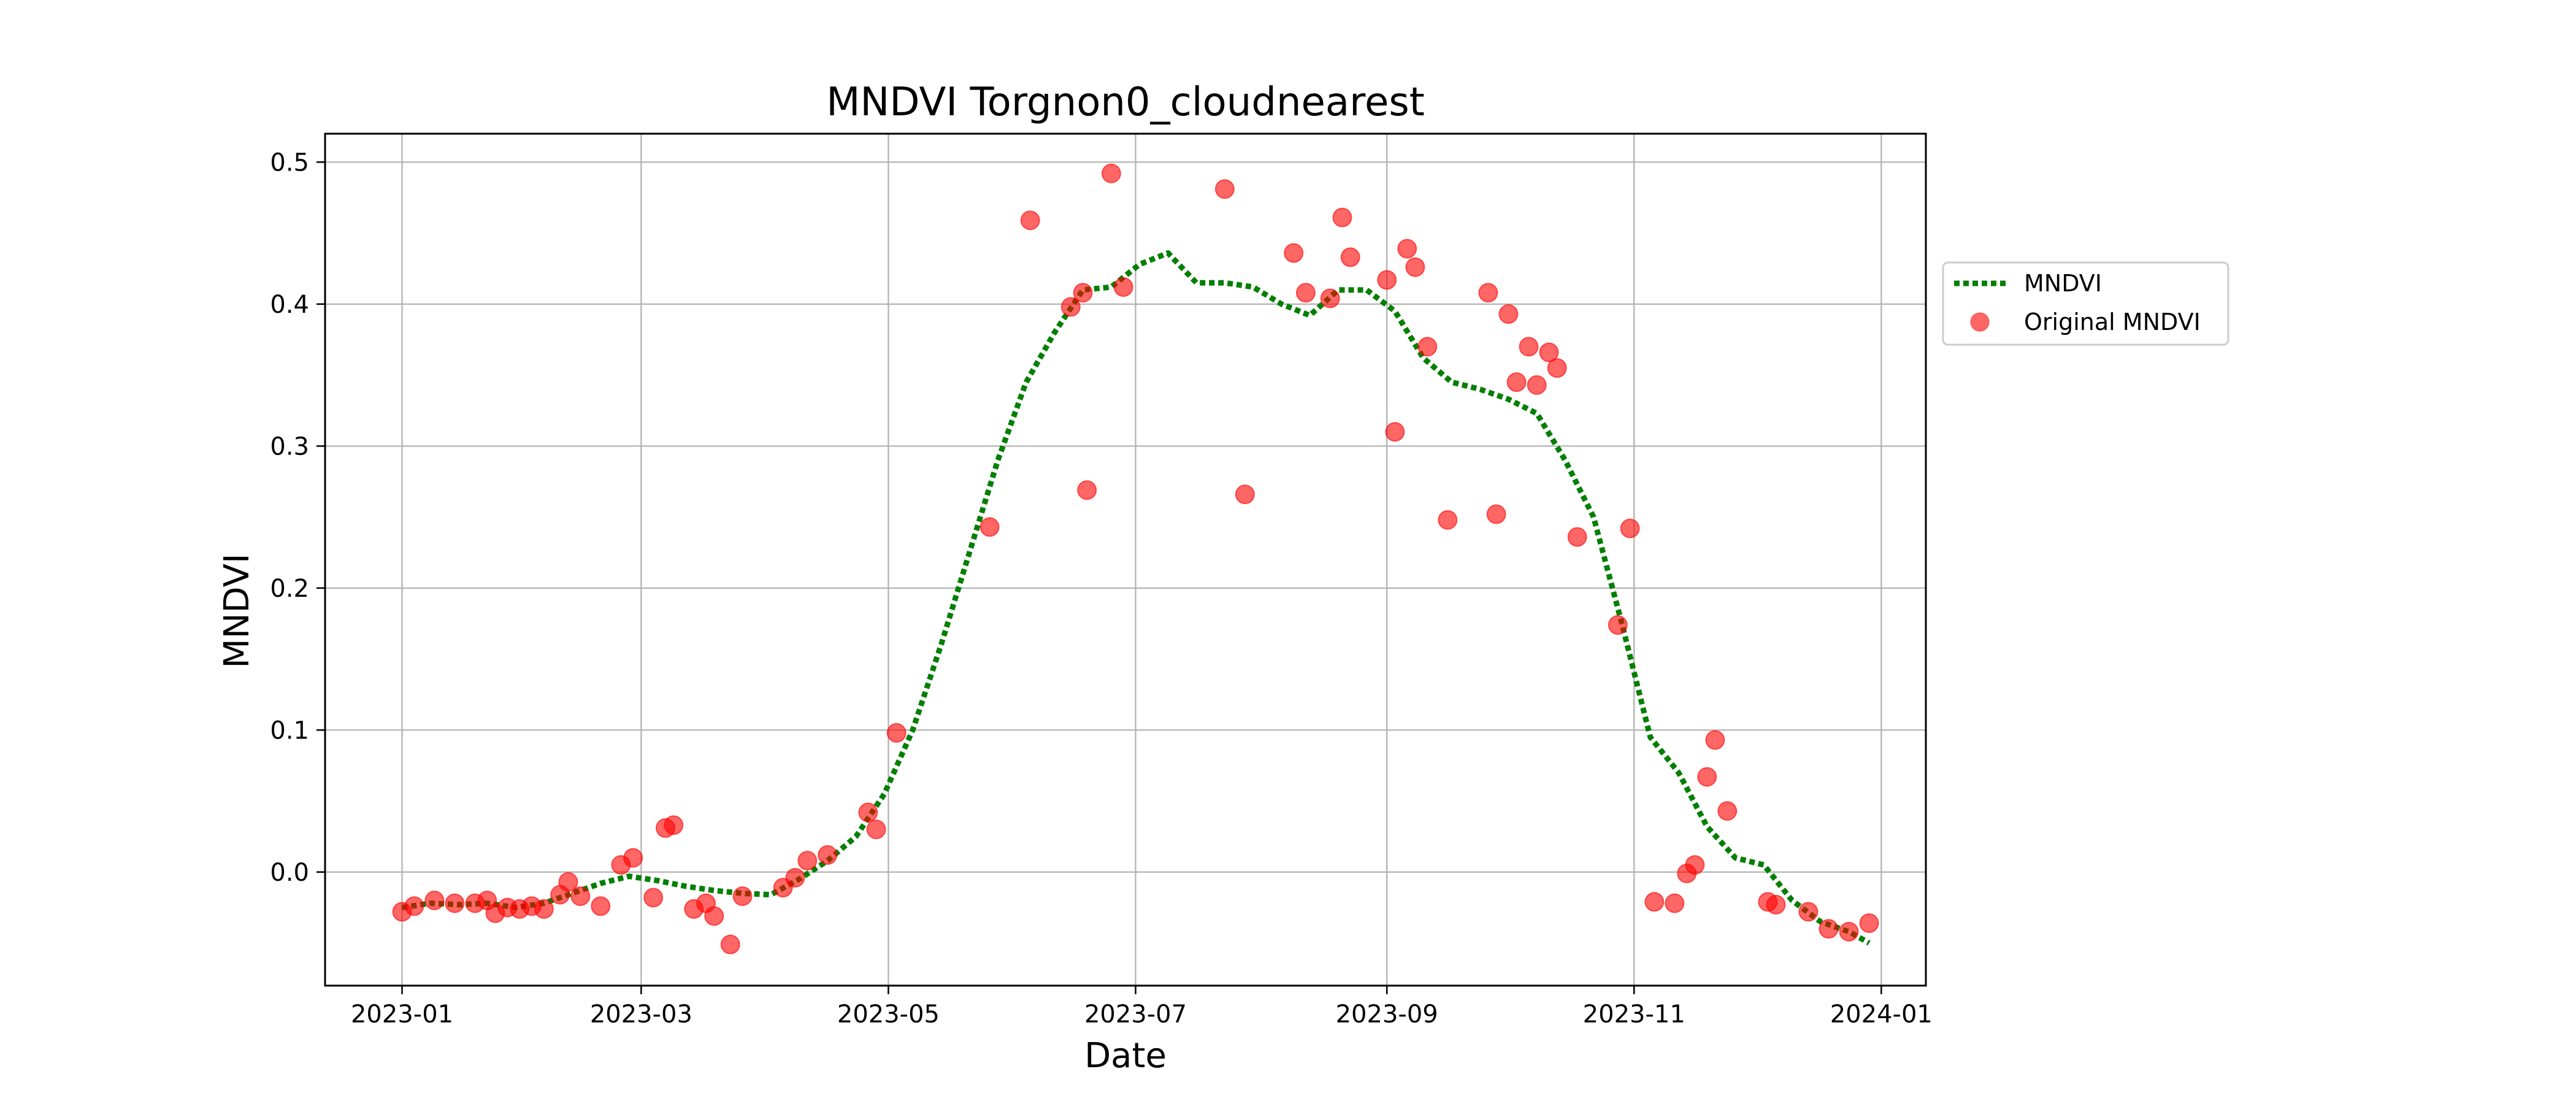 The height and width of the screenshot is (1104, 2576). I want to click on legend: MNDVI Original MNDVI, so click(2085, 303).